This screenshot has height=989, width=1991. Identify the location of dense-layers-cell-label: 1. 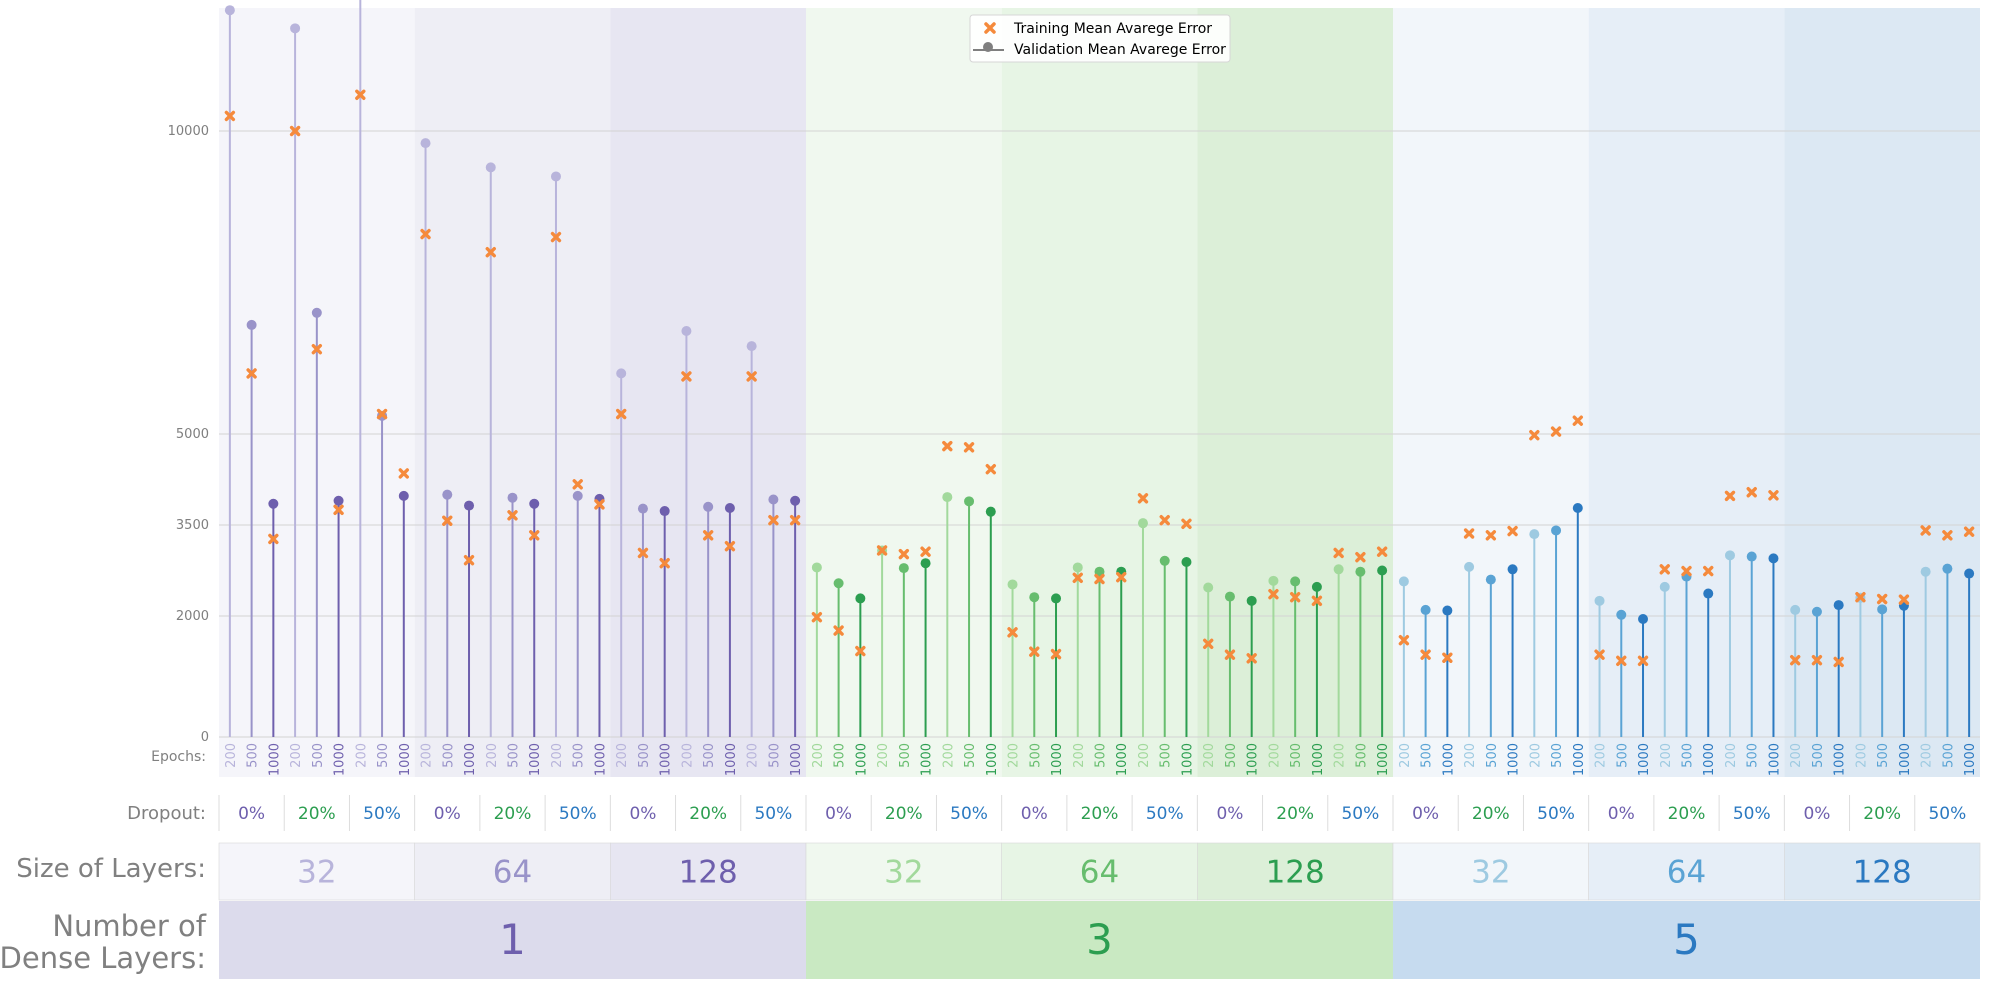
(512, 939).